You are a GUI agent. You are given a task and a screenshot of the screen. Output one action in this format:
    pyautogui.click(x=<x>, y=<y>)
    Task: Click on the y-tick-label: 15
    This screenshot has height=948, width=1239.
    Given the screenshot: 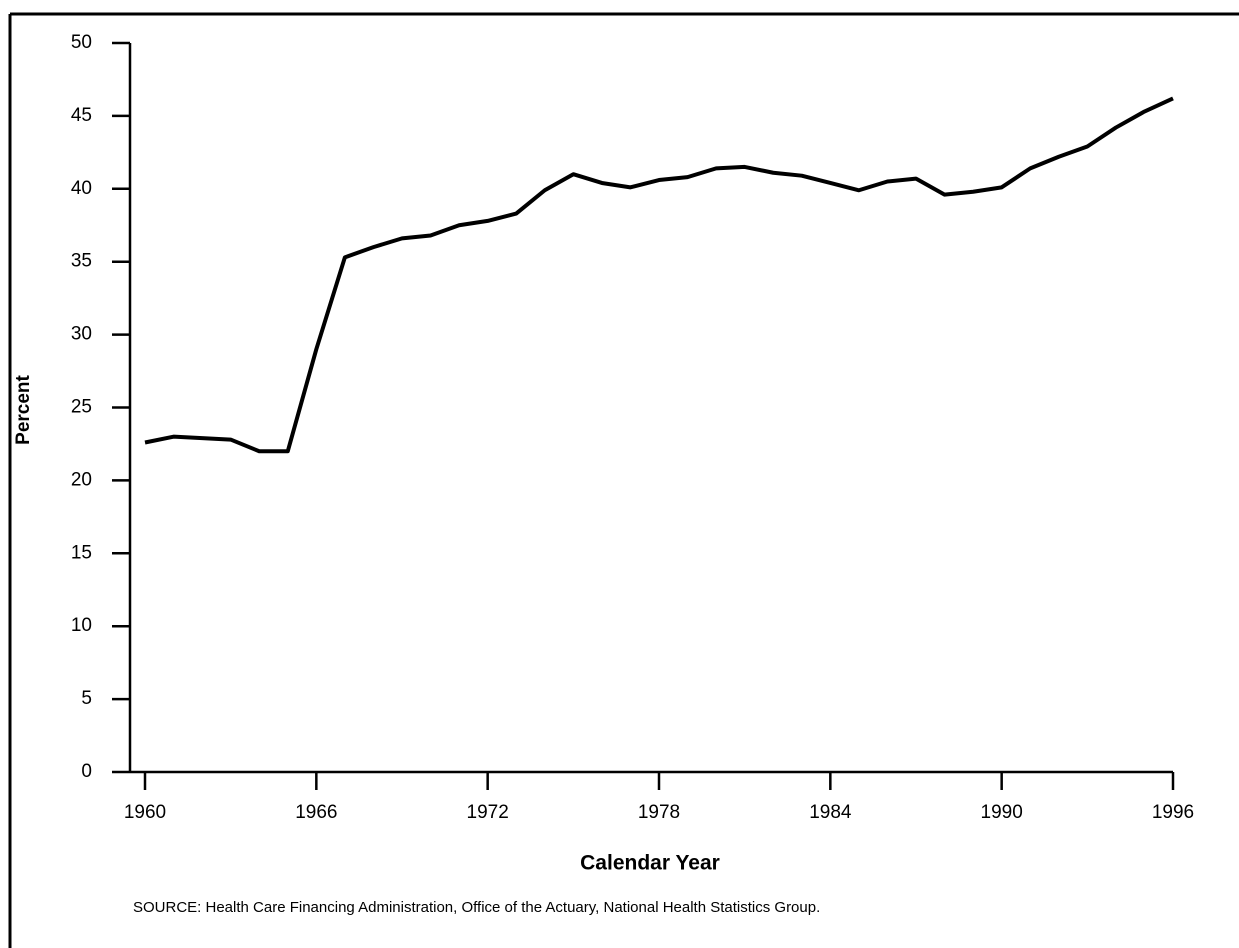 What is the action you would take?
    pyautogui.click(x=81, y=552)
    